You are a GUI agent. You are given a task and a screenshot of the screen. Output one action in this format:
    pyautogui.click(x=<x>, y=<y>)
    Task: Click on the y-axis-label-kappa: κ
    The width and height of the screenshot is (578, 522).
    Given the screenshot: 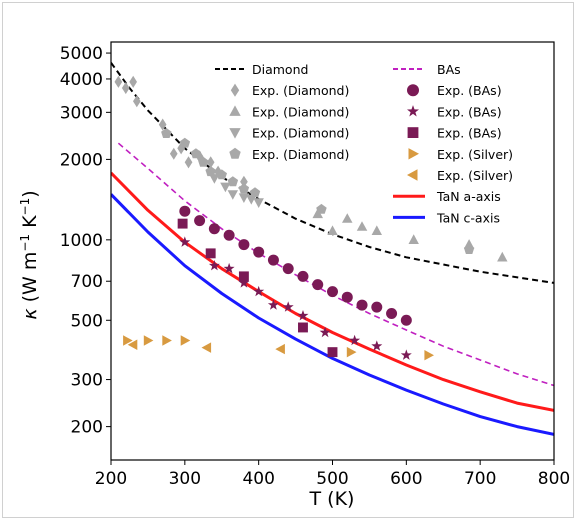 What is the action you would take?
    pyautogui.click(x=30, y=314)
    